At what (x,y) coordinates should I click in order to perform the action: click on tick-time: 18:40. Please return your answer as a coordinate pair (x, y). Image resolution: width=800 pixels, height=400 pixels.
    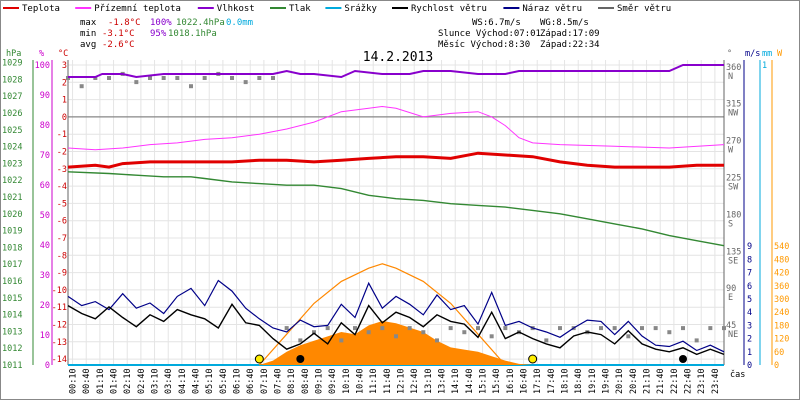
    Looking at the image, I should click on (579, 381).